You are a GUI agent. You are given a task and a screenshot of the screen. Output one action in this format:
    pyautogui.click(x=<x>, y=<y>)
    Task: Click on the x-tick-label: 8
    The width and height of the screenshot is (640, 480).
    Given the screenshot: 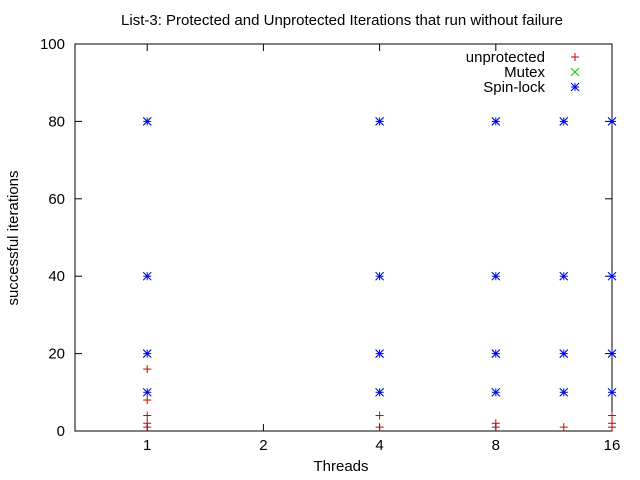 What is the action you would take?
    pyautogui.click(x=496, y=445)
    